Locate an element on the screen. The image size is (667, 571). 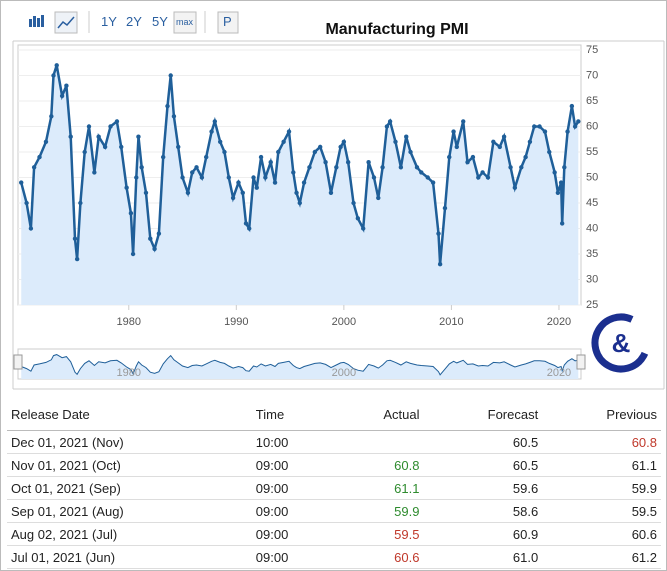
table-row: Aug 02, 2021 (Jul) 09:00 59.5 60.9 60.6 is located at coordinates (334, 534).